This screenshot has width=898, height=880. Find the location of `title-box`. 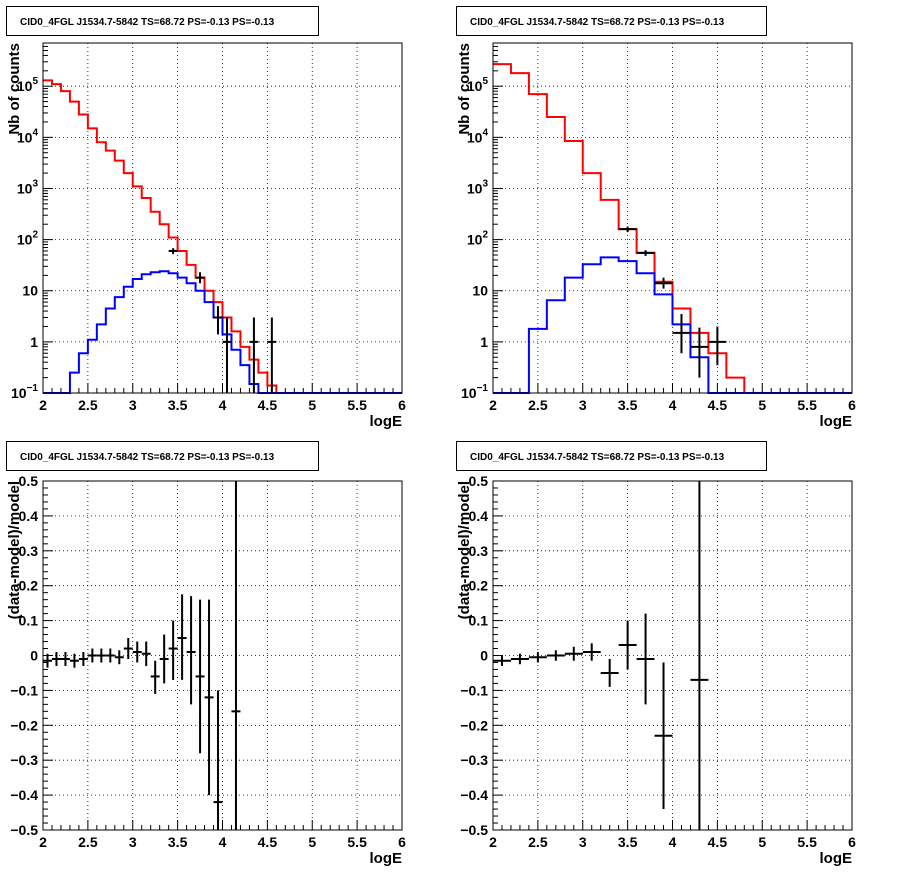

title-box is located at coordinates (162, 21).